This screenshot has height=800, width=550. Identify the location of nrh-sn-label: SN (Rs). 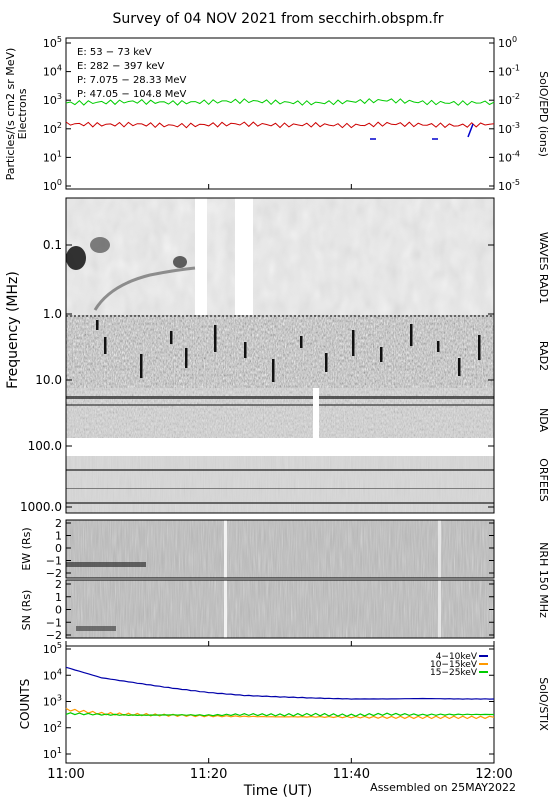
(26, 610).